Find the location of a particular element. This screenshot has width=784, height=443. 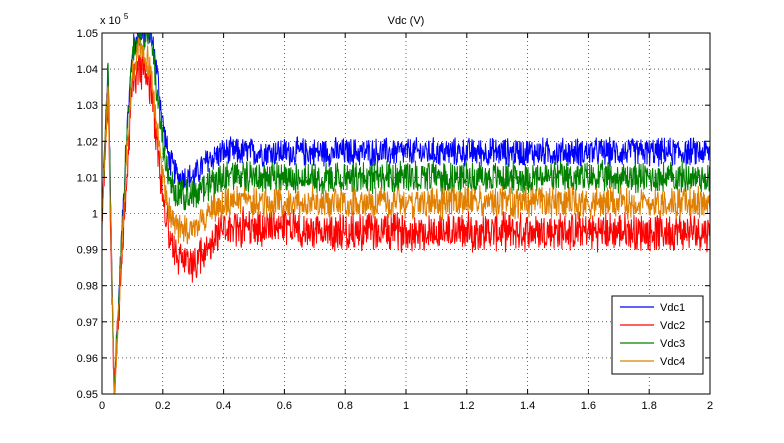

legend-label-vdc2: Vdc2 is located at coordinates (672, 326).